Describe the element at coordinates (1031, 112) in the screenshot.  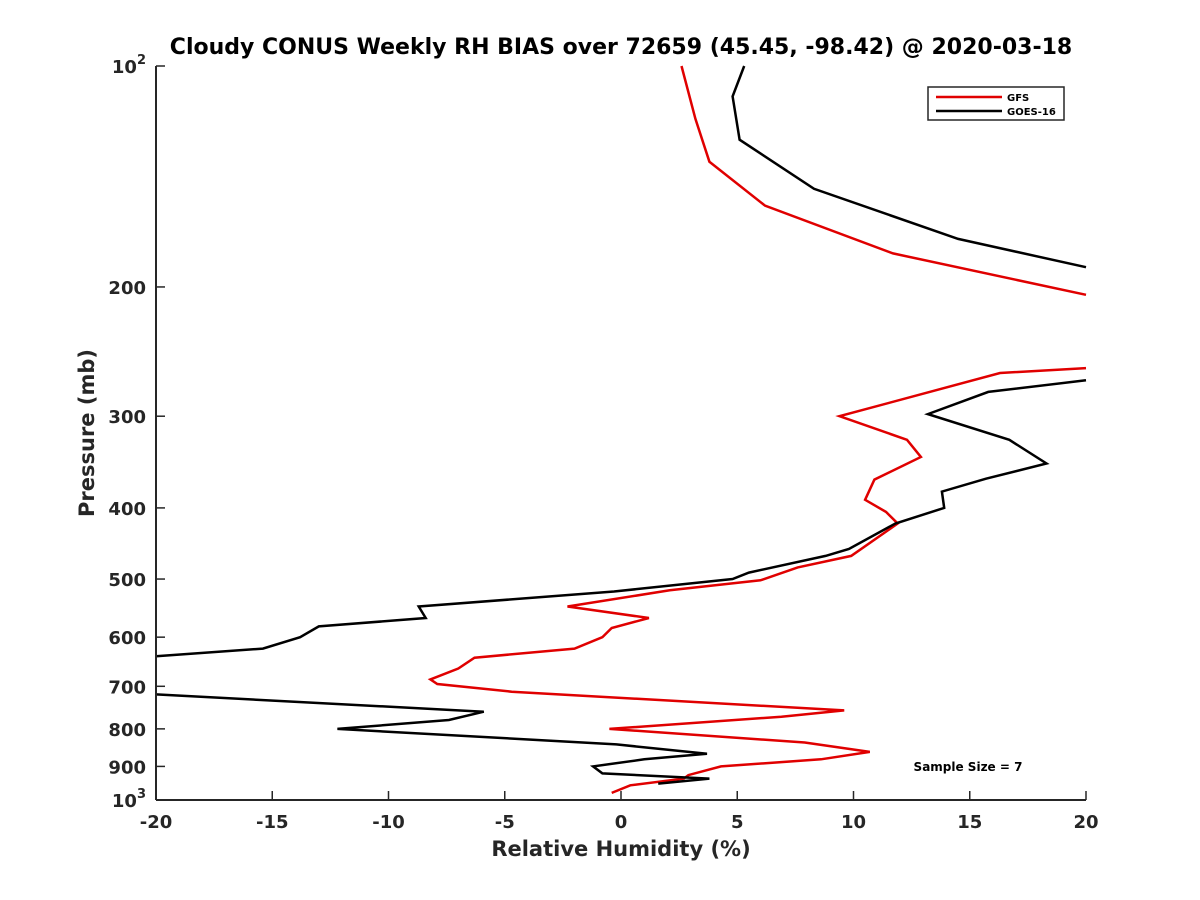
I see `legend-label-goes16: GOES-16` at that location.